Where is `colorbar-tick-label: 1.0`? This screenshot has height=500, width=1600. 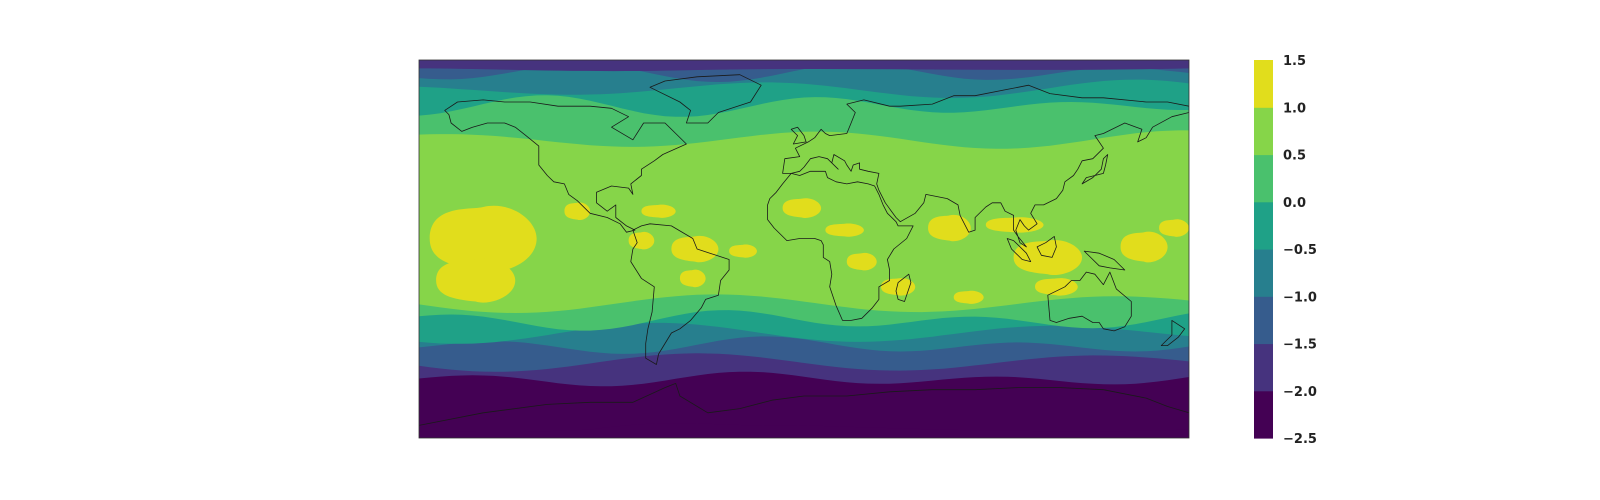
colorbar-tick-label: 1.0 is located at coordinates (1294, 108).